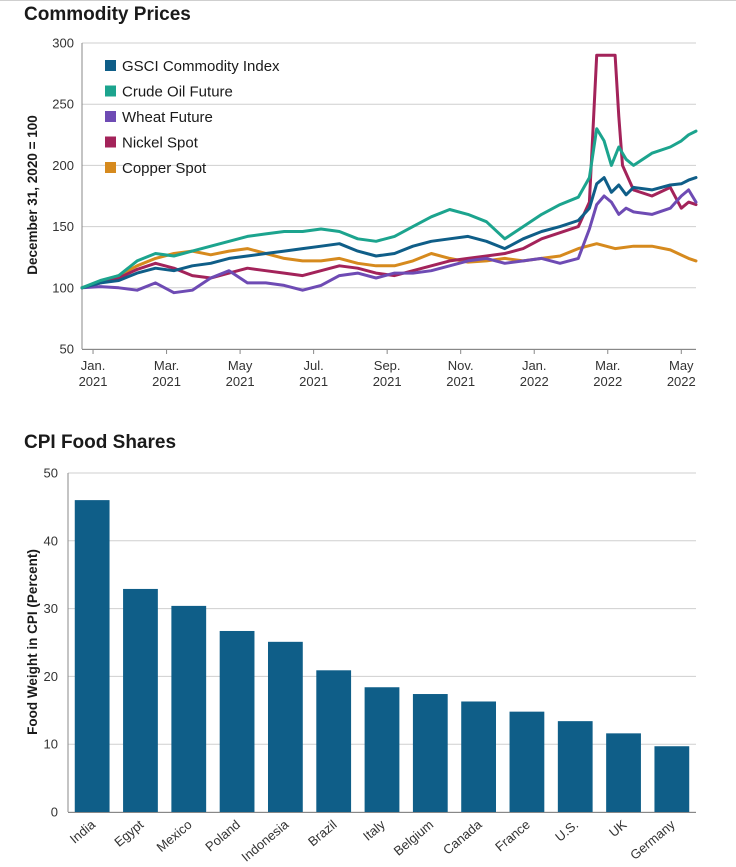 The width and height of the screenshot is (736, 867). What do you see at coordinates (51, 744) in the screenshot?
I see `y-tick-label: 10` at bounding box center [51, 744].